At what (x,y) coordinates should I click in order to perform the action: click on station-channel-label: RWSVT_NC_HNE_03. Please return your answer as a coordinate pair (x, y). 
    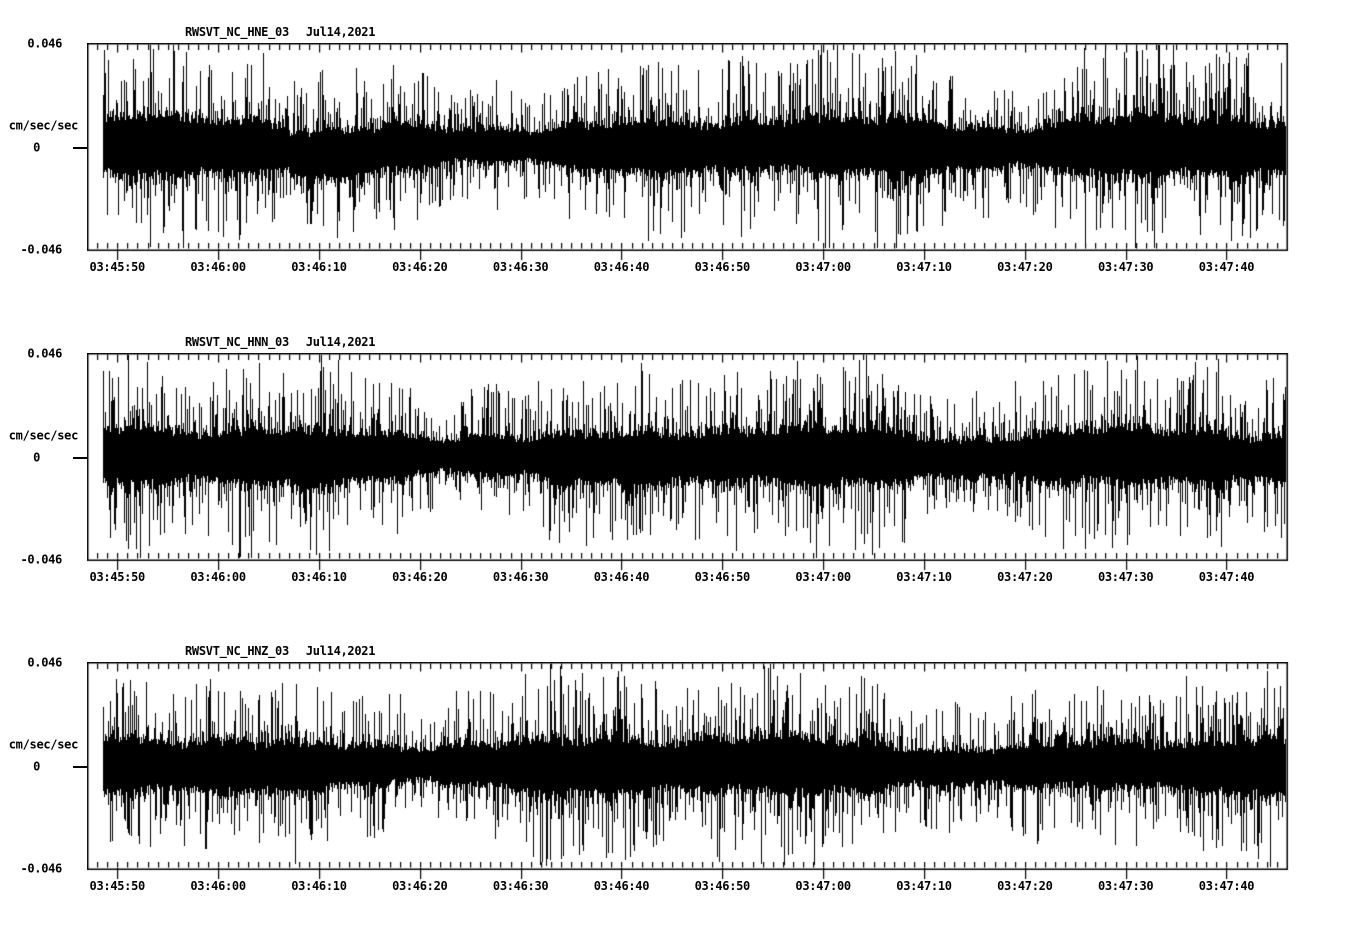
    Looking at the image, I should click on (237, 32).